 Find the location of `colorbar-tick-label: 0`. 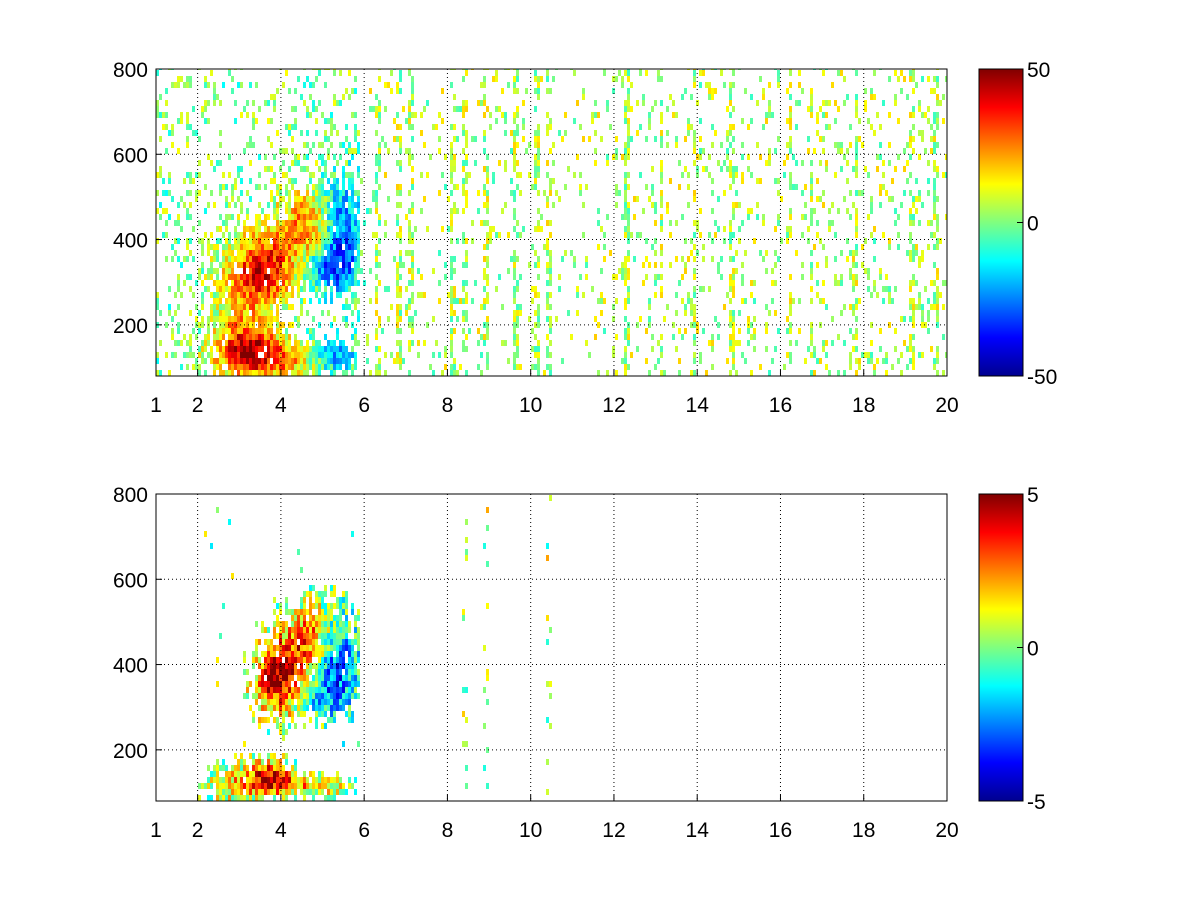

colorbar-tick-label: 0 is located at coordinates (1033, 649).